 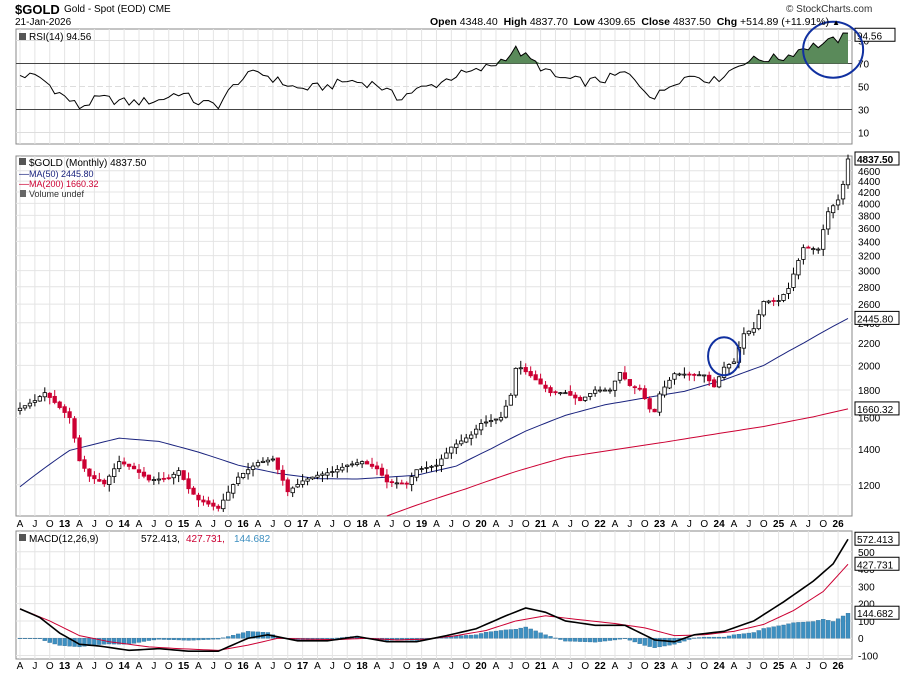 What do you see at coordinates (779, 666) in the screenshot?
I see `macd-x-tick-label: 25` at bounding box center [779, 666].